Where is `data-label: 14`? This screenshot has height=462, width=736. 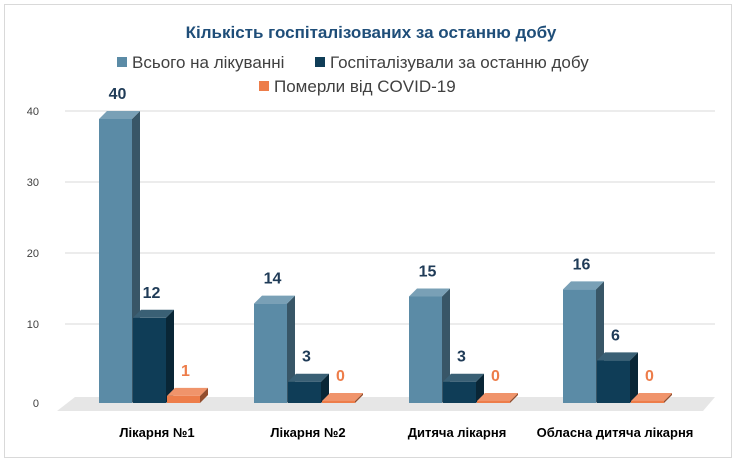 data-label: 14 is located at coordinates (273, 279).